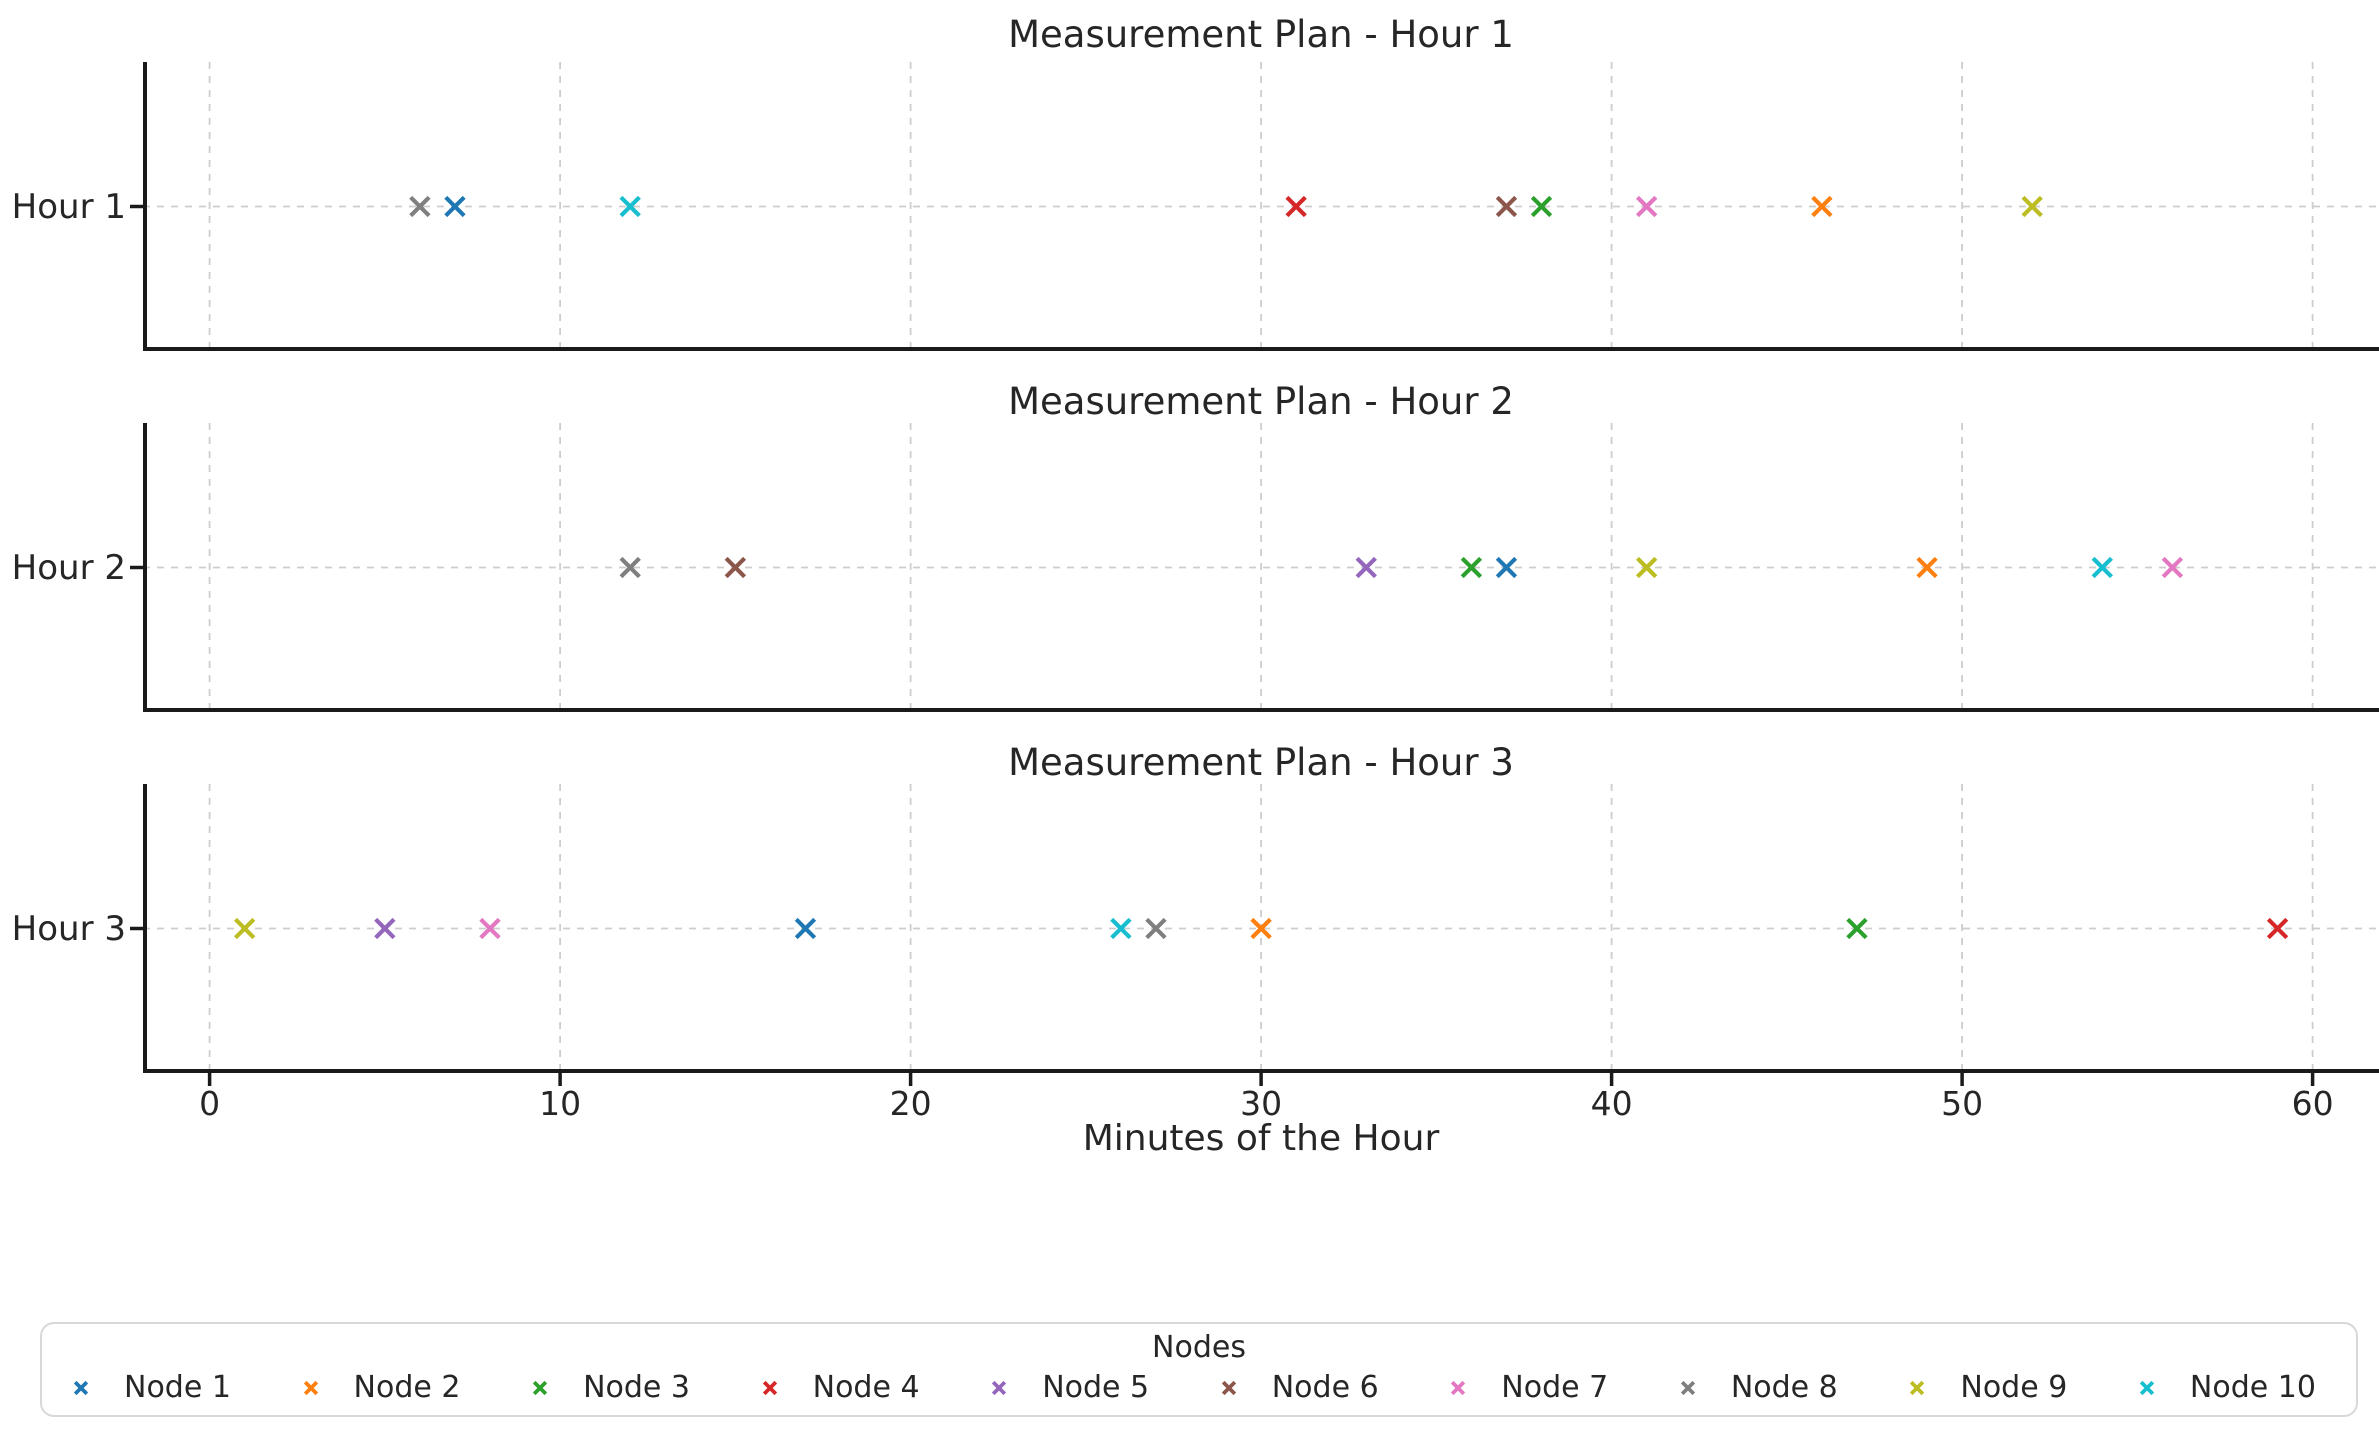  What do you see at coordinates (68, 929) in the screenshot?
I see `y-axis-label-hour-3: Hour 3` at bounding box center [68, 929].